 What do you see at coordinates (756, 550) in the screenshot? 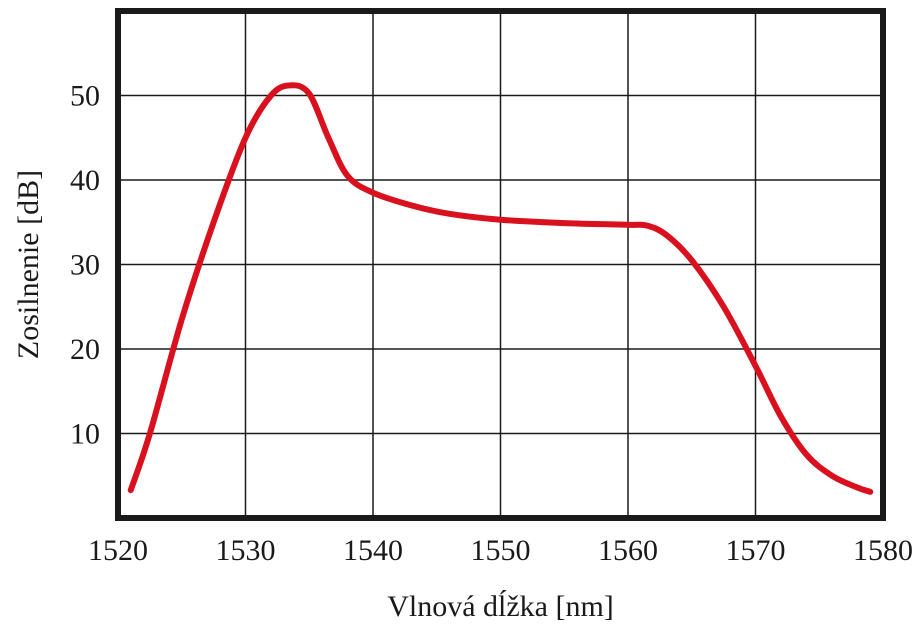
I see `x-tick-label: 1570` at bounding box center [756, 550].